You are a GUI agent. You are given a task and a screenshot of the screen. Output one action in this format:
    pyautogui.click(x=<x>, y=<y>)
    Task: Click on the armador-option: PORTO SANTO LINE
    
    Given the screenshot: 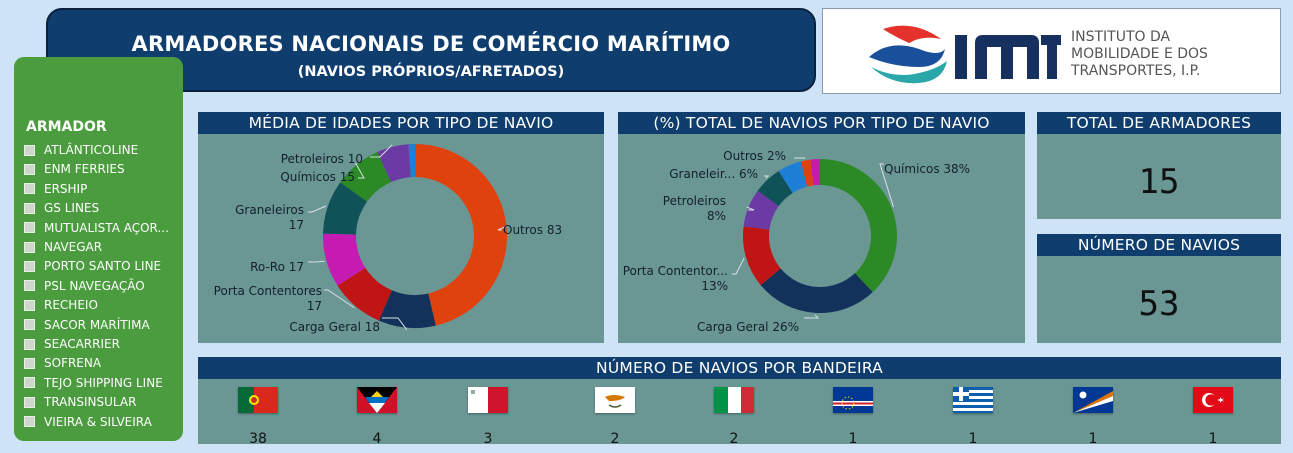 What is the action you would take?
    pyautogui.click(x=92, y=266)
    